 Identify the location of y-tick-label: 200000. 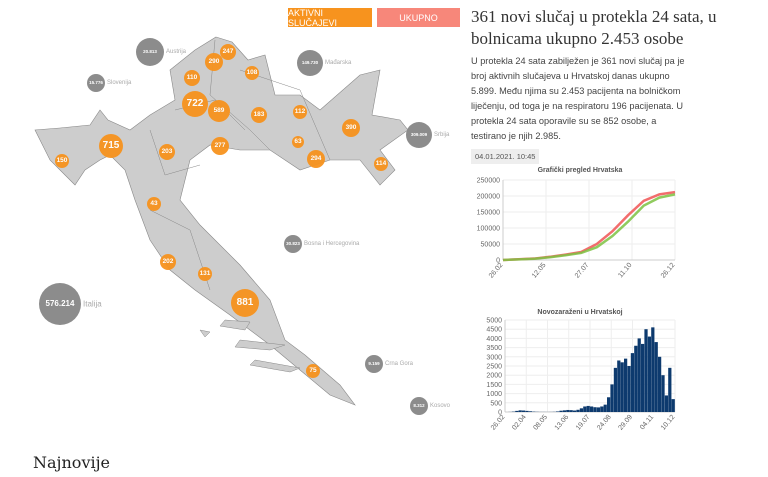
(488, 197).